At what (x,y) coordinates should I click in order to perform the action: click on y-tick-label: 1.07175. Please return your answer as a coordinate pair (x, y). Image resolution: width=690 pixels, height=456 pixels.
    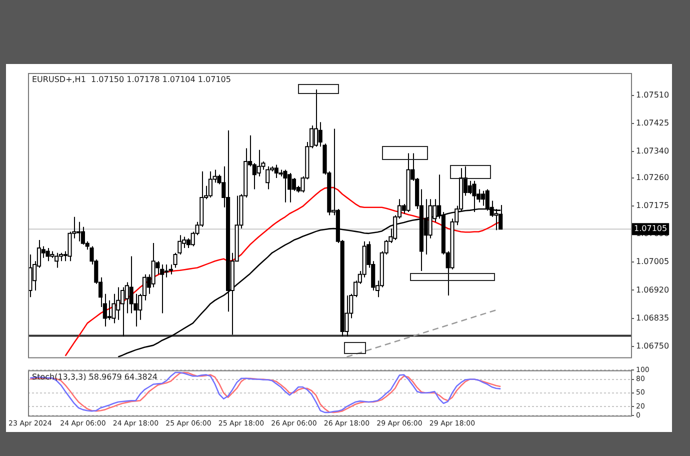
    Looking at the image, I should click on (653, 205).